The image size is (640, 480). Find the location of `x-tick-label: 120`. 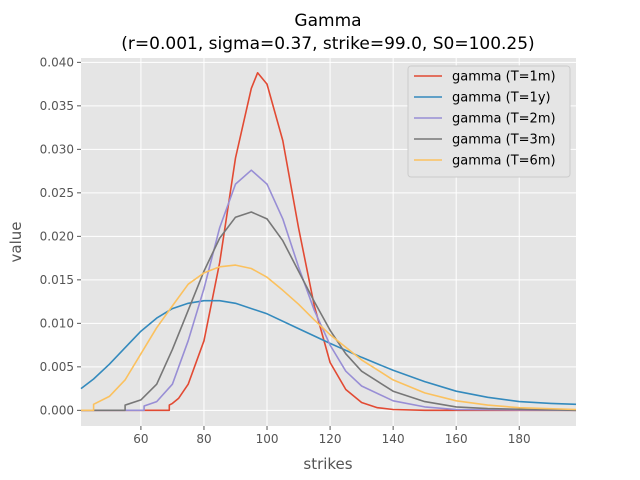

x-tick-label: 120 is located at coordinates (330, 439).